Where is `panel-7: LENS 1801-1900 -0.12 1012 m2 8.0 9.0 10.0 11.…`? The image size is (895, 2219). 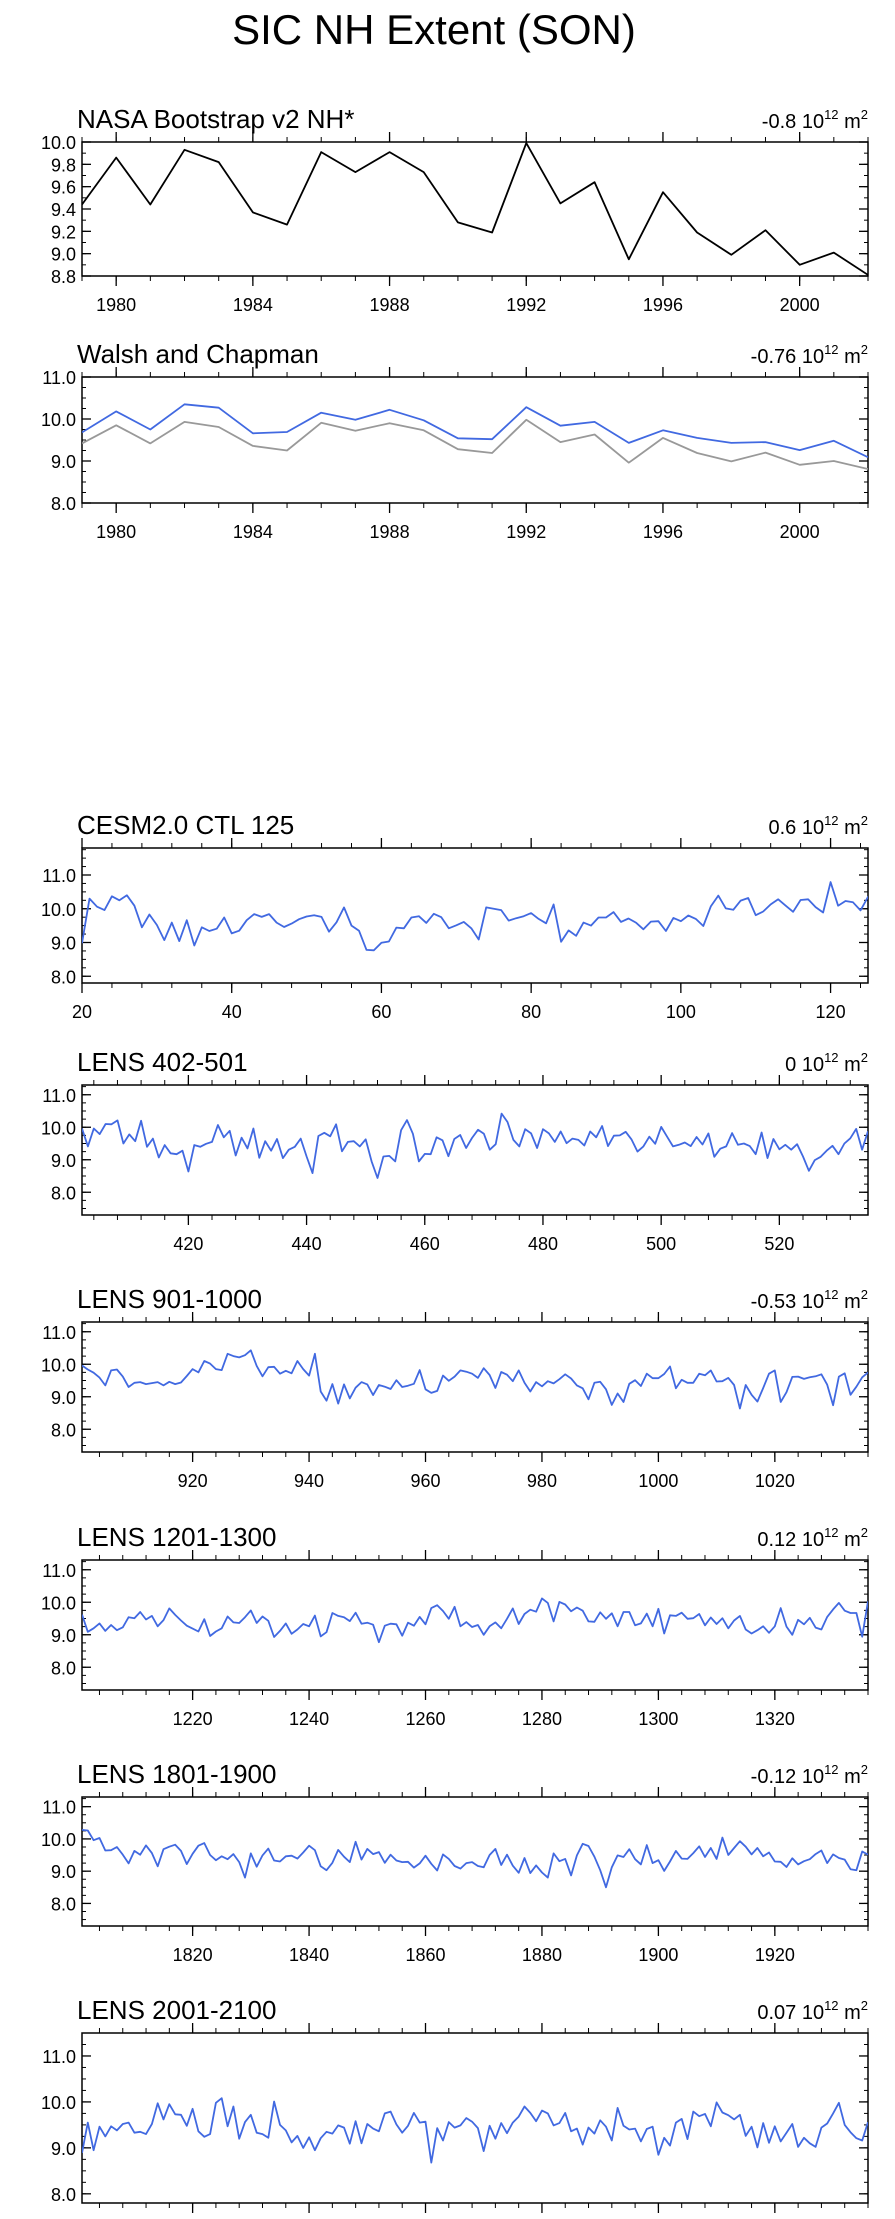 panel-7: LENS 1801-1900 -0.12 1012 m2 8.0 9.0 10.0 11.… is located at coordinates (455, 1862).